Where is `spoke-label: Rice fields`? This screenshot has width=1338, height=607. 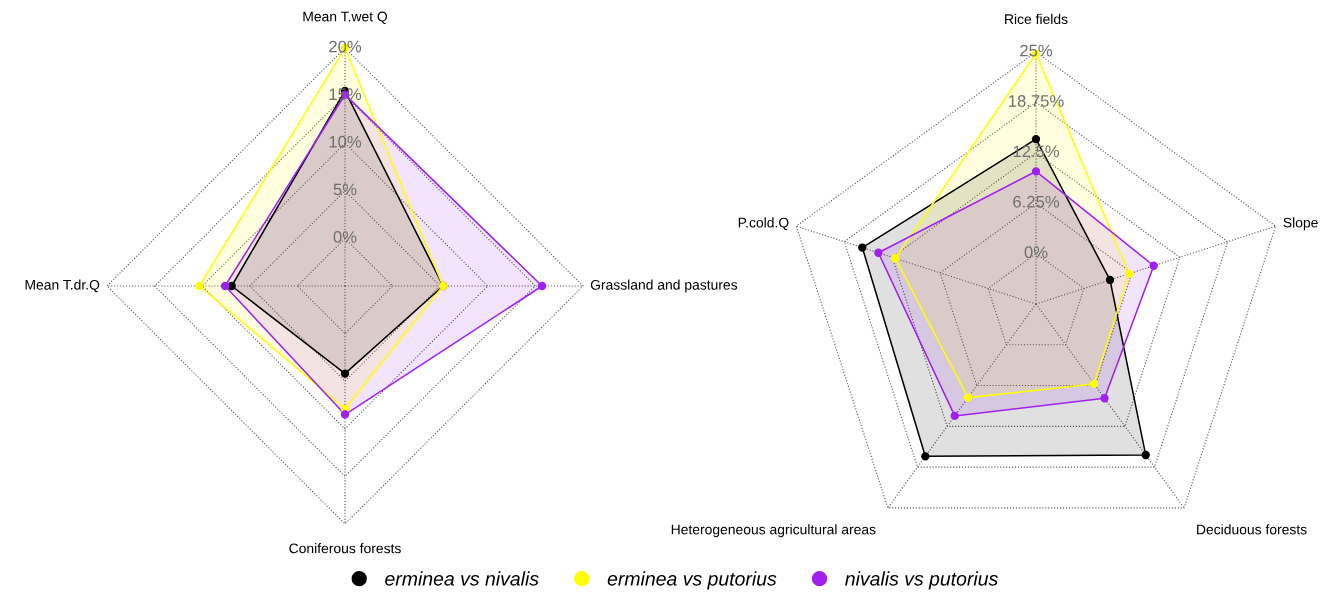 spoke-label: Rice fields is located at coordinates (1036, 19).